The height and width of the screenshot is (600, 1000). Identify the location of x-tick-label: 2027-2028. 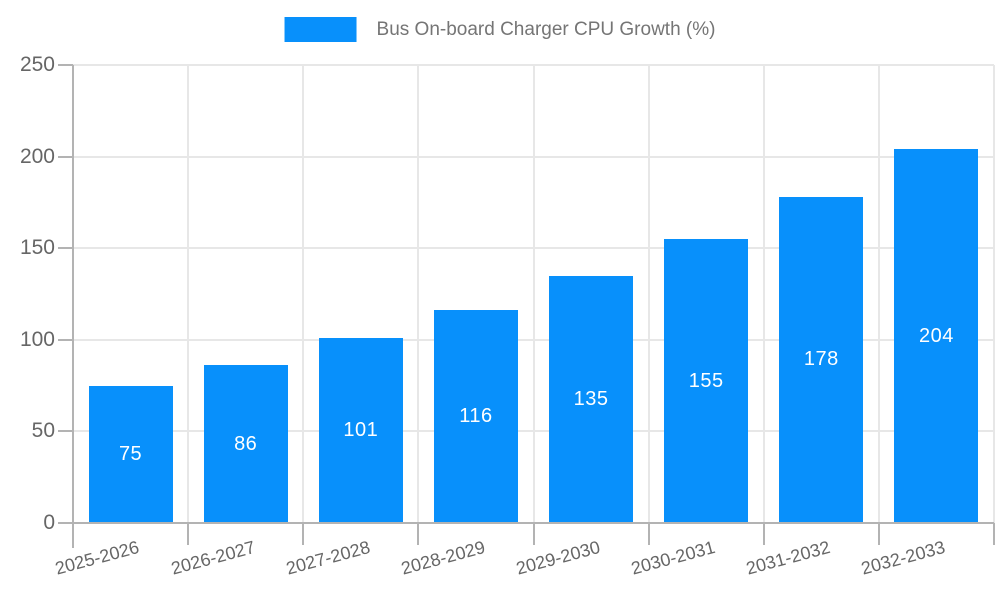
(327, 558).